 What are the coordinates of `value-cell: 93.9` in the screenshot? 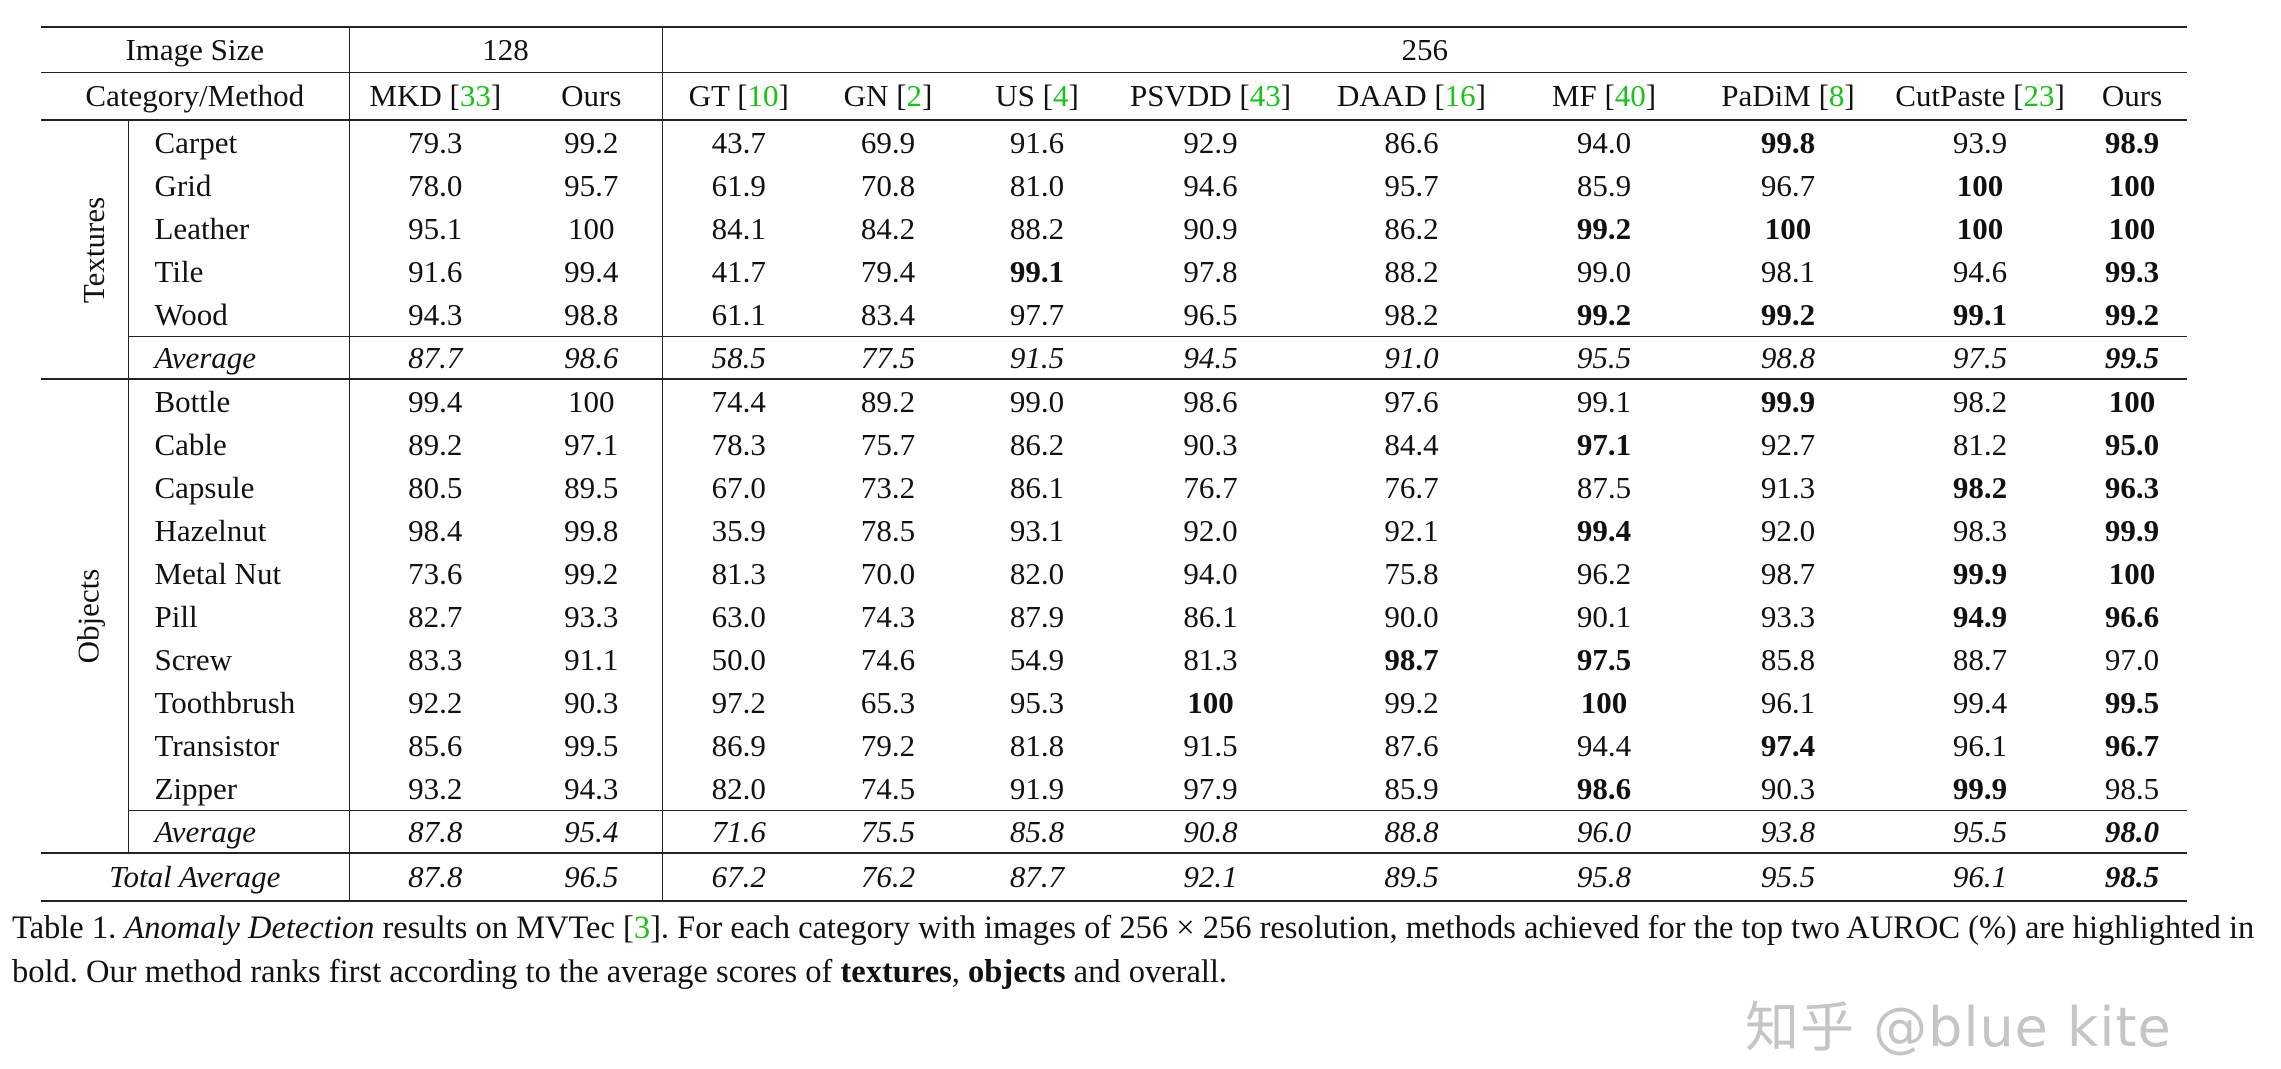 It's located at (1980, 142).